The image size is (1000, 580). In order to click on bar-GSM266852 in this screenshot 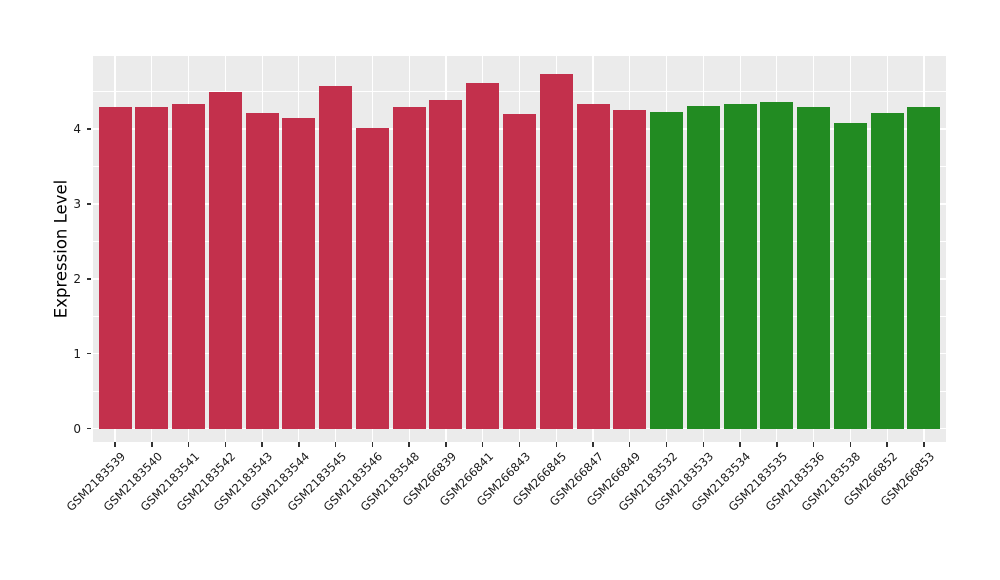, I will do `click(887, 271)`.